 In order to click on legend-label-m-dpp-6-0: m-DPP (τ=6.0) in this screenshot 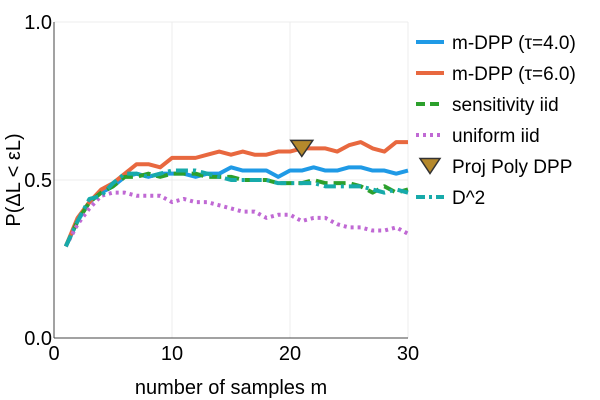, I will do `click(514, 74)`.